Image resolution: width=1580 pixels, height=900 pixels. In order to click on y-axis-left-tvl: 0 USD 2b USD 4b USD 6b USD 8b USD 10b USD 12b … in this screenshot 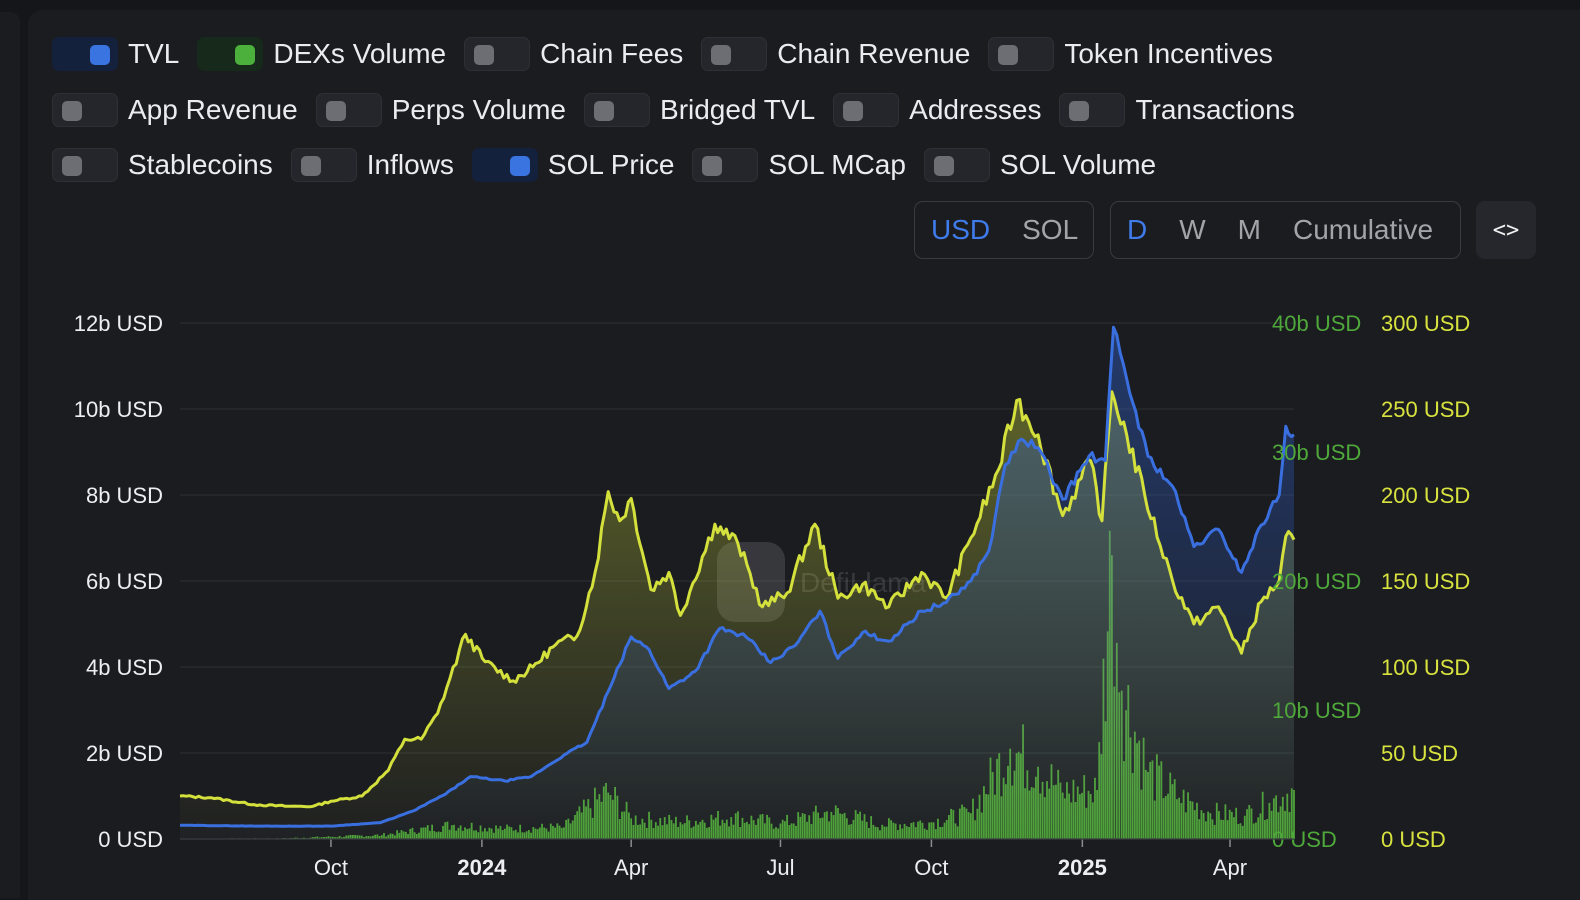, I will do `click(118, 581)`.